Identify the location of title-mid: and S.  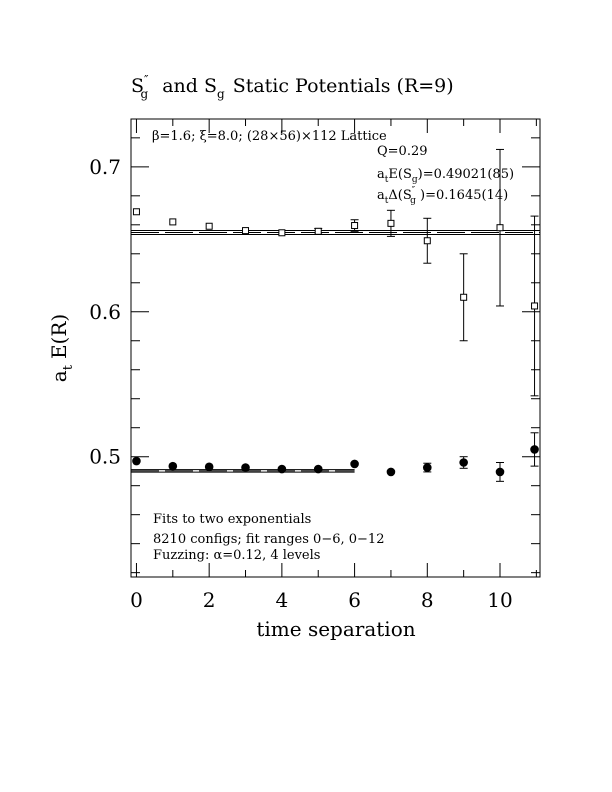
(189, 86).